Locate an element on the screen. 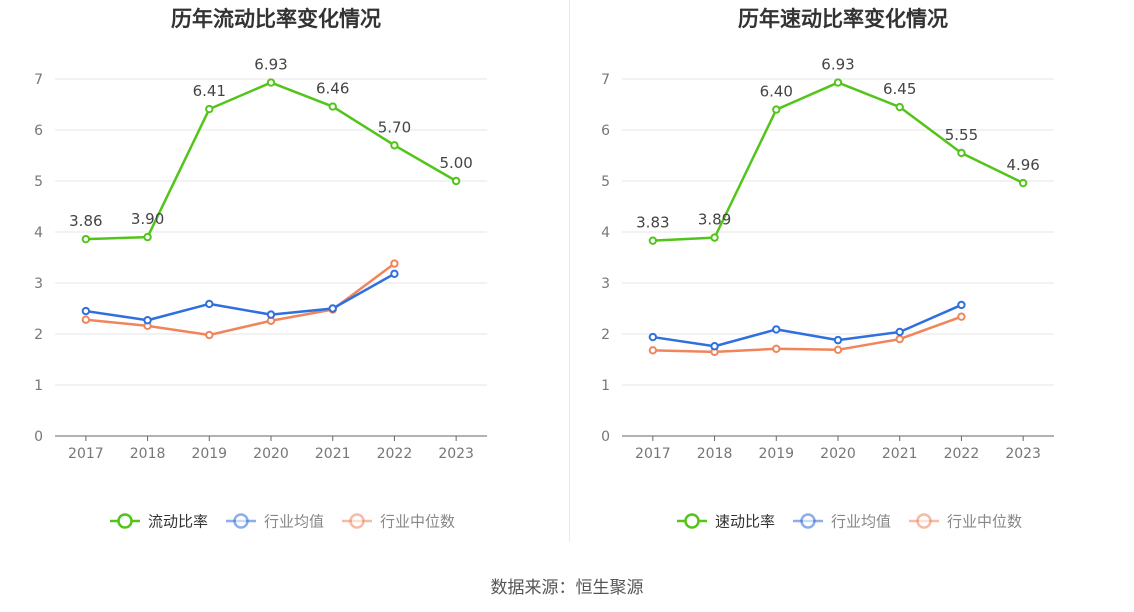 This screenshot has width=1134, height=612. data-label: 6.40 is located at coordinates (776, 92).